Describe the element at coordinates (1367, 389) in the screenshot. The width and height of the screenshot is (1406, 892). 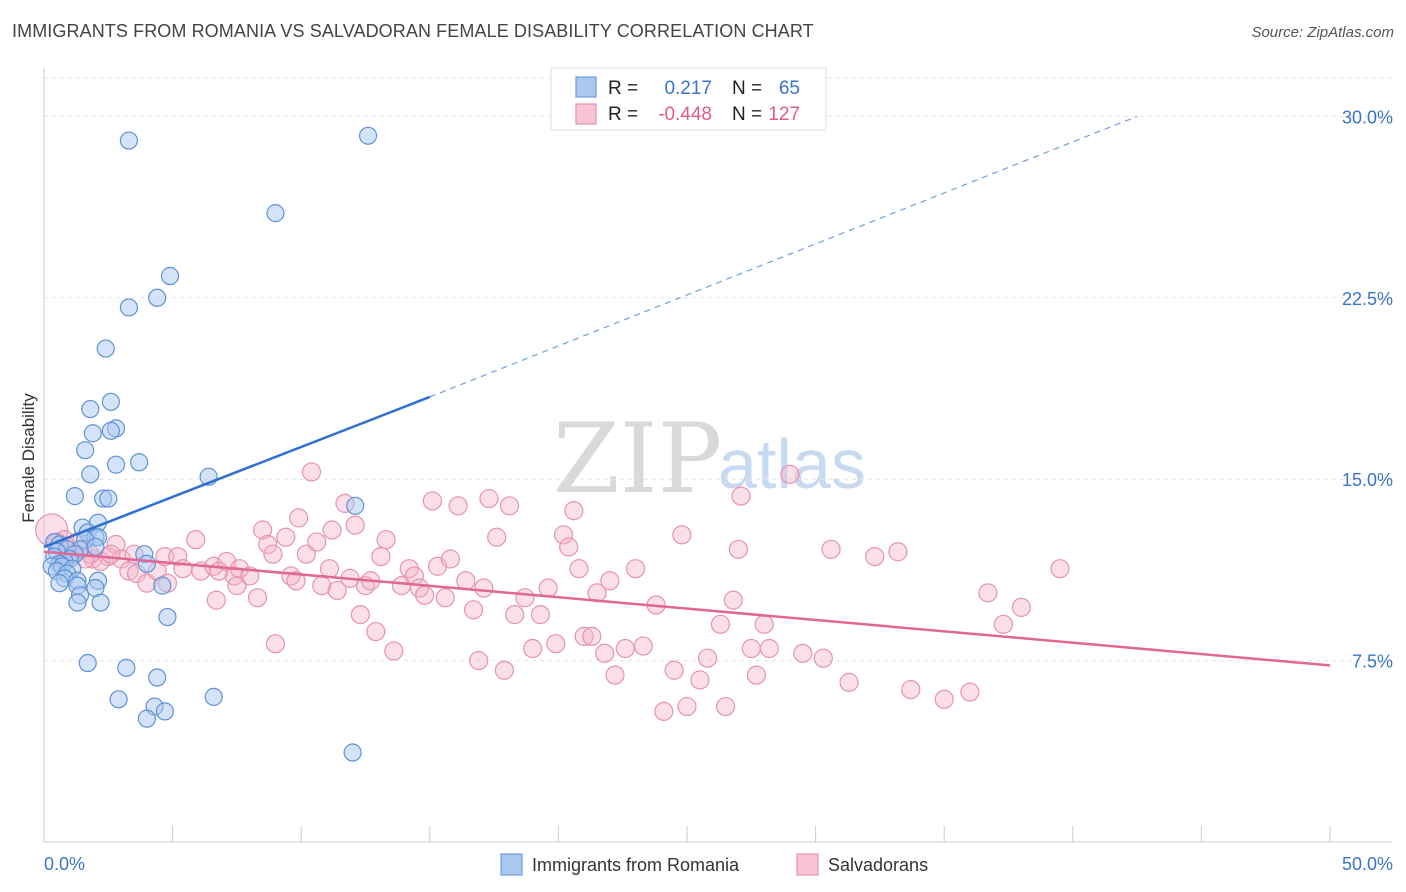
I see `y-tick-labels: 7.5% 15.0% 22.5% 30.0%` at that location.